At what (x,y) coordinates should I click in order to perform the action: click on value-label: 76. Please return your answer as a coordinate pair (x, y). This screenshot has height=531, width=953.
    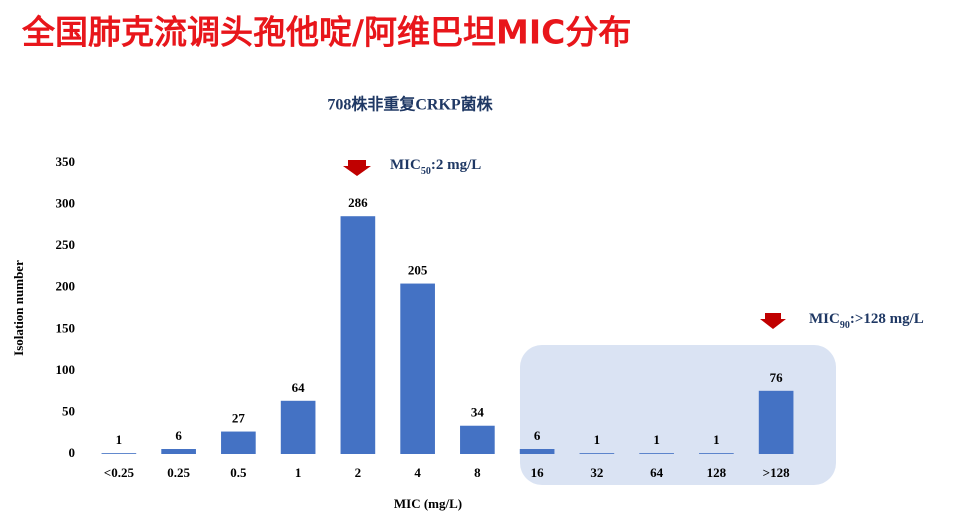
    Looking at the image, I should click on (777, 377).